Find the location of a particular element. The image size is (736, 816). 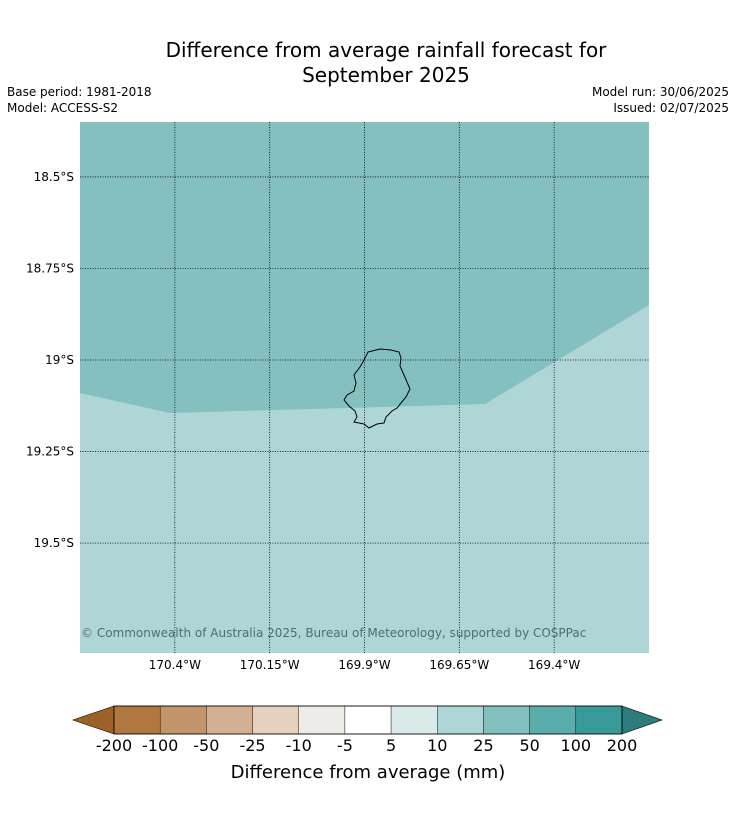

colorbar-tick-label: 200 is located at coordinates (622, 745).